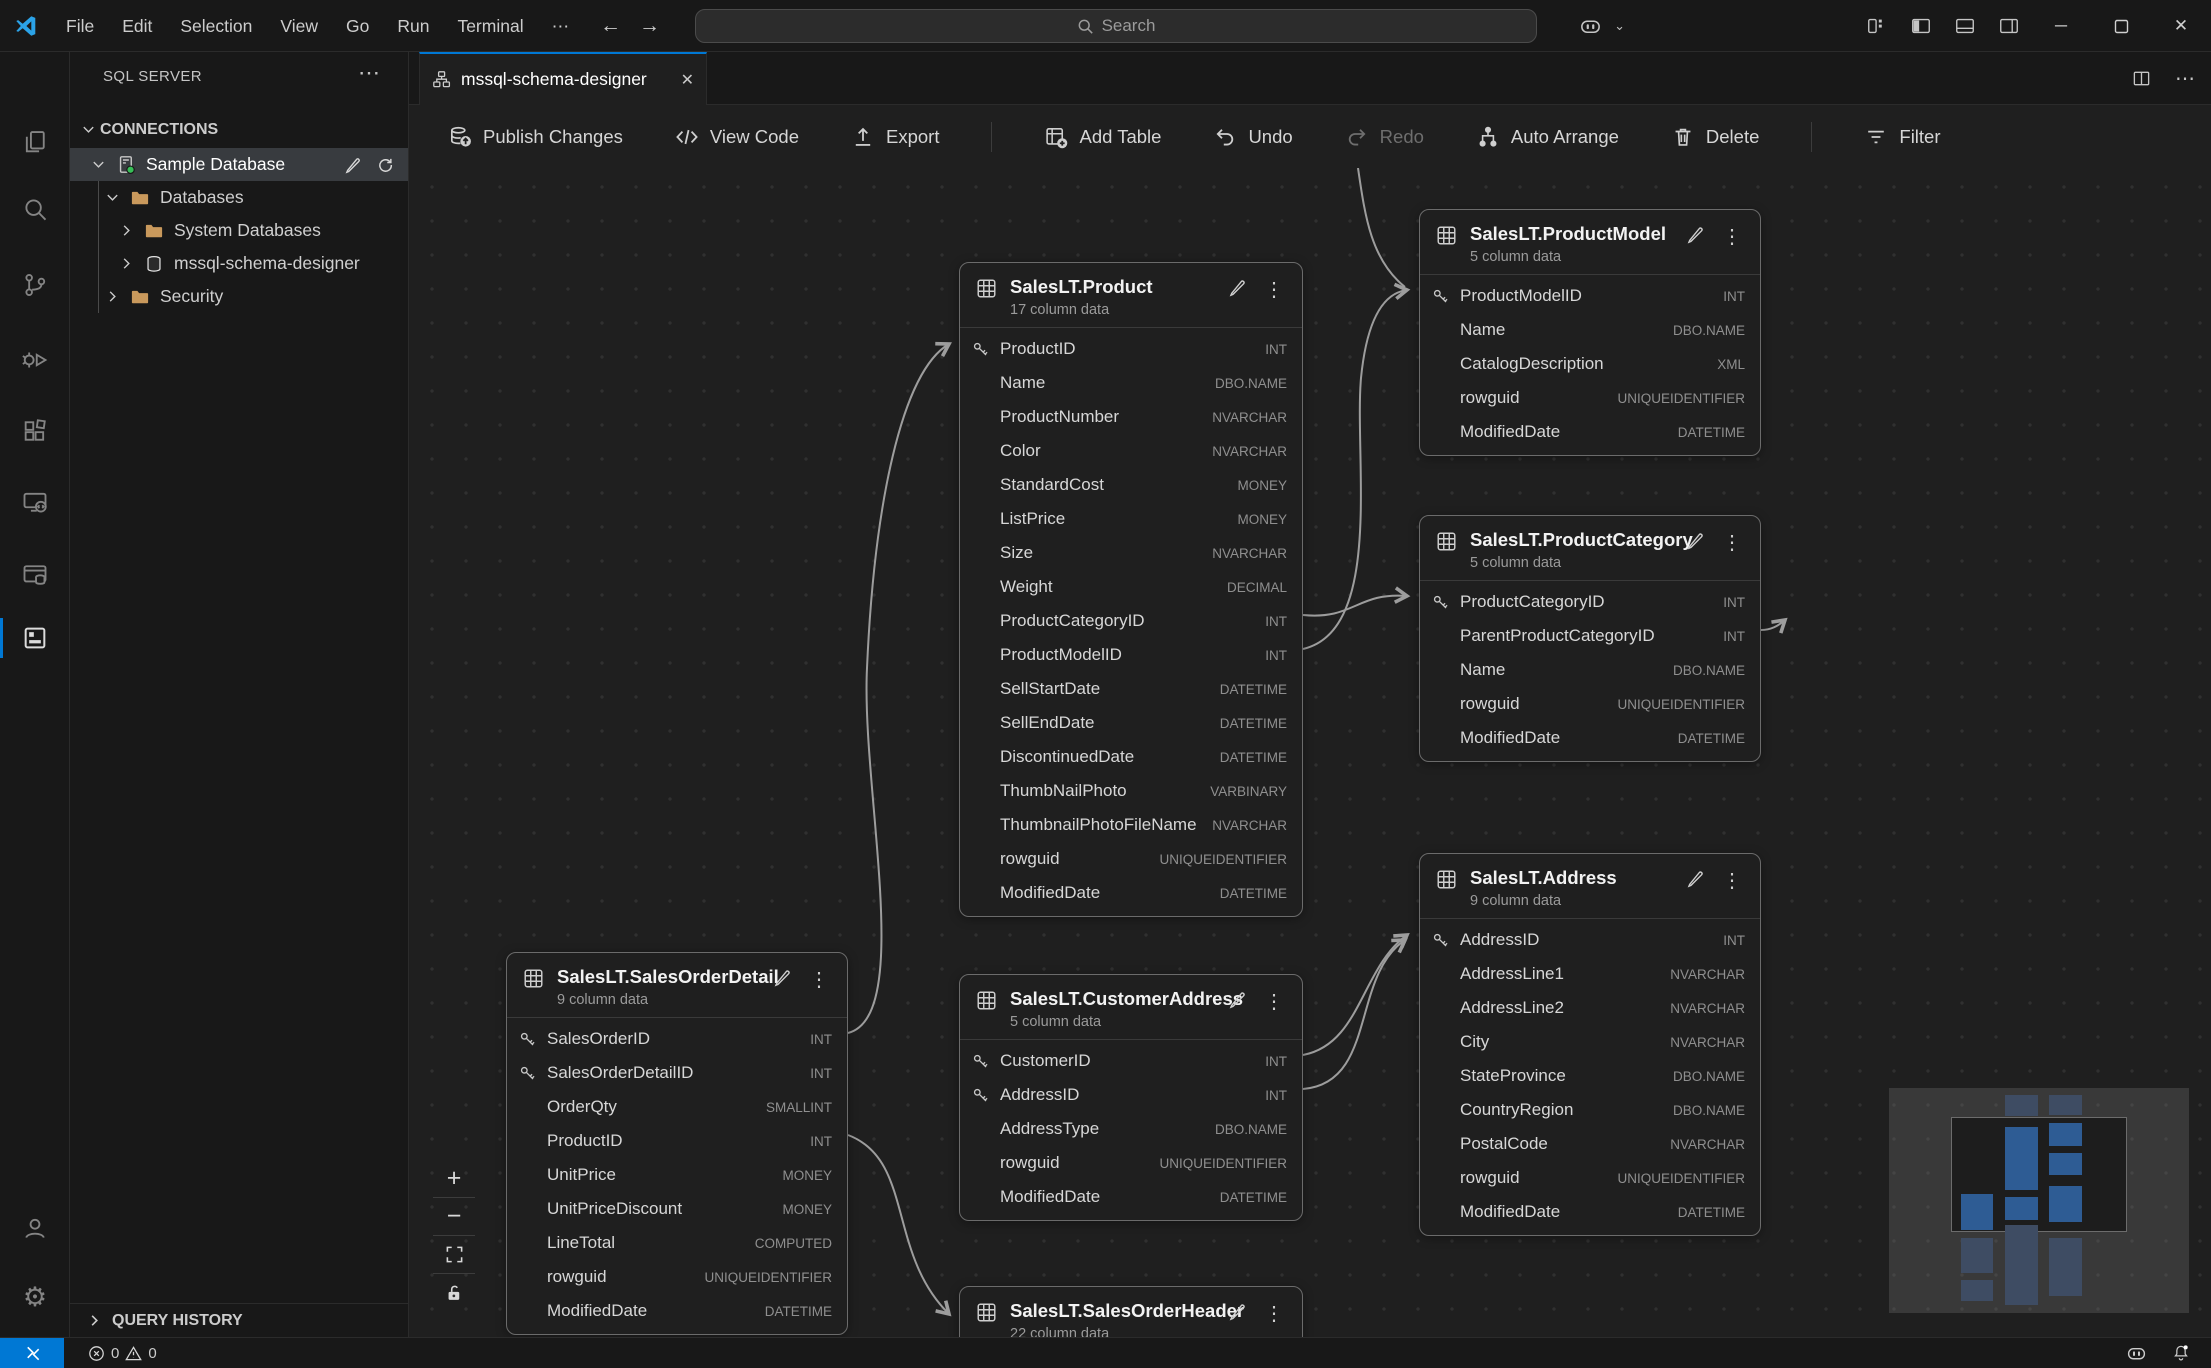 The image size is (2211, 1368). Describe the element at coordinates (490, 25) in the screenshot. I see `menu-terminal: Terminal` at that location.